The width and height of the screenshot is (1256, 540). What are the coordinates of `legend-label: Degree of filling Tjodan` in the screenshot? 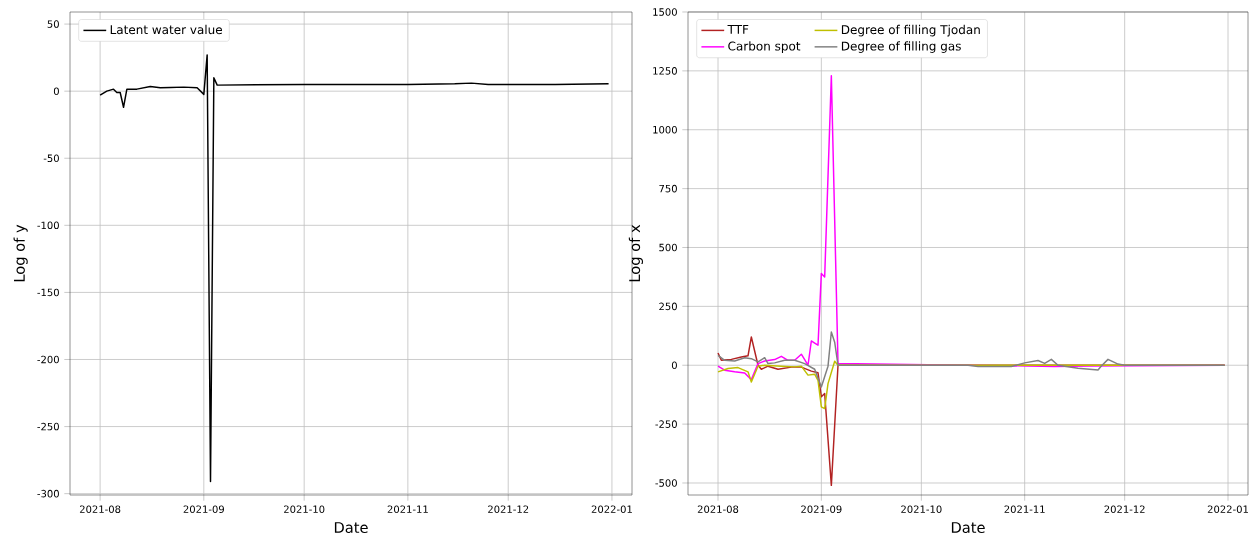 It's located at (910, 30).